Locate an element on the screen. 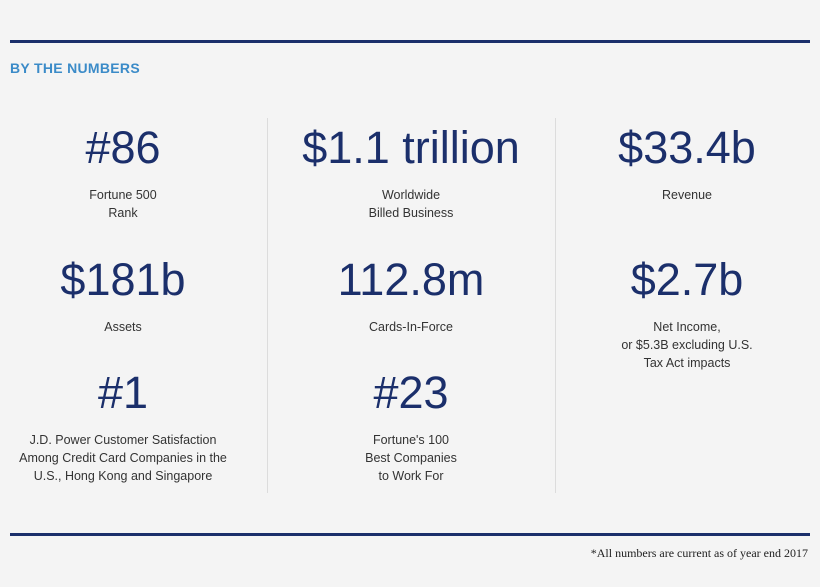 The width and height of the screenshot is (820, 587). stat-item: #86 Fortune 500 Rank is located at coordinates (124, 172).